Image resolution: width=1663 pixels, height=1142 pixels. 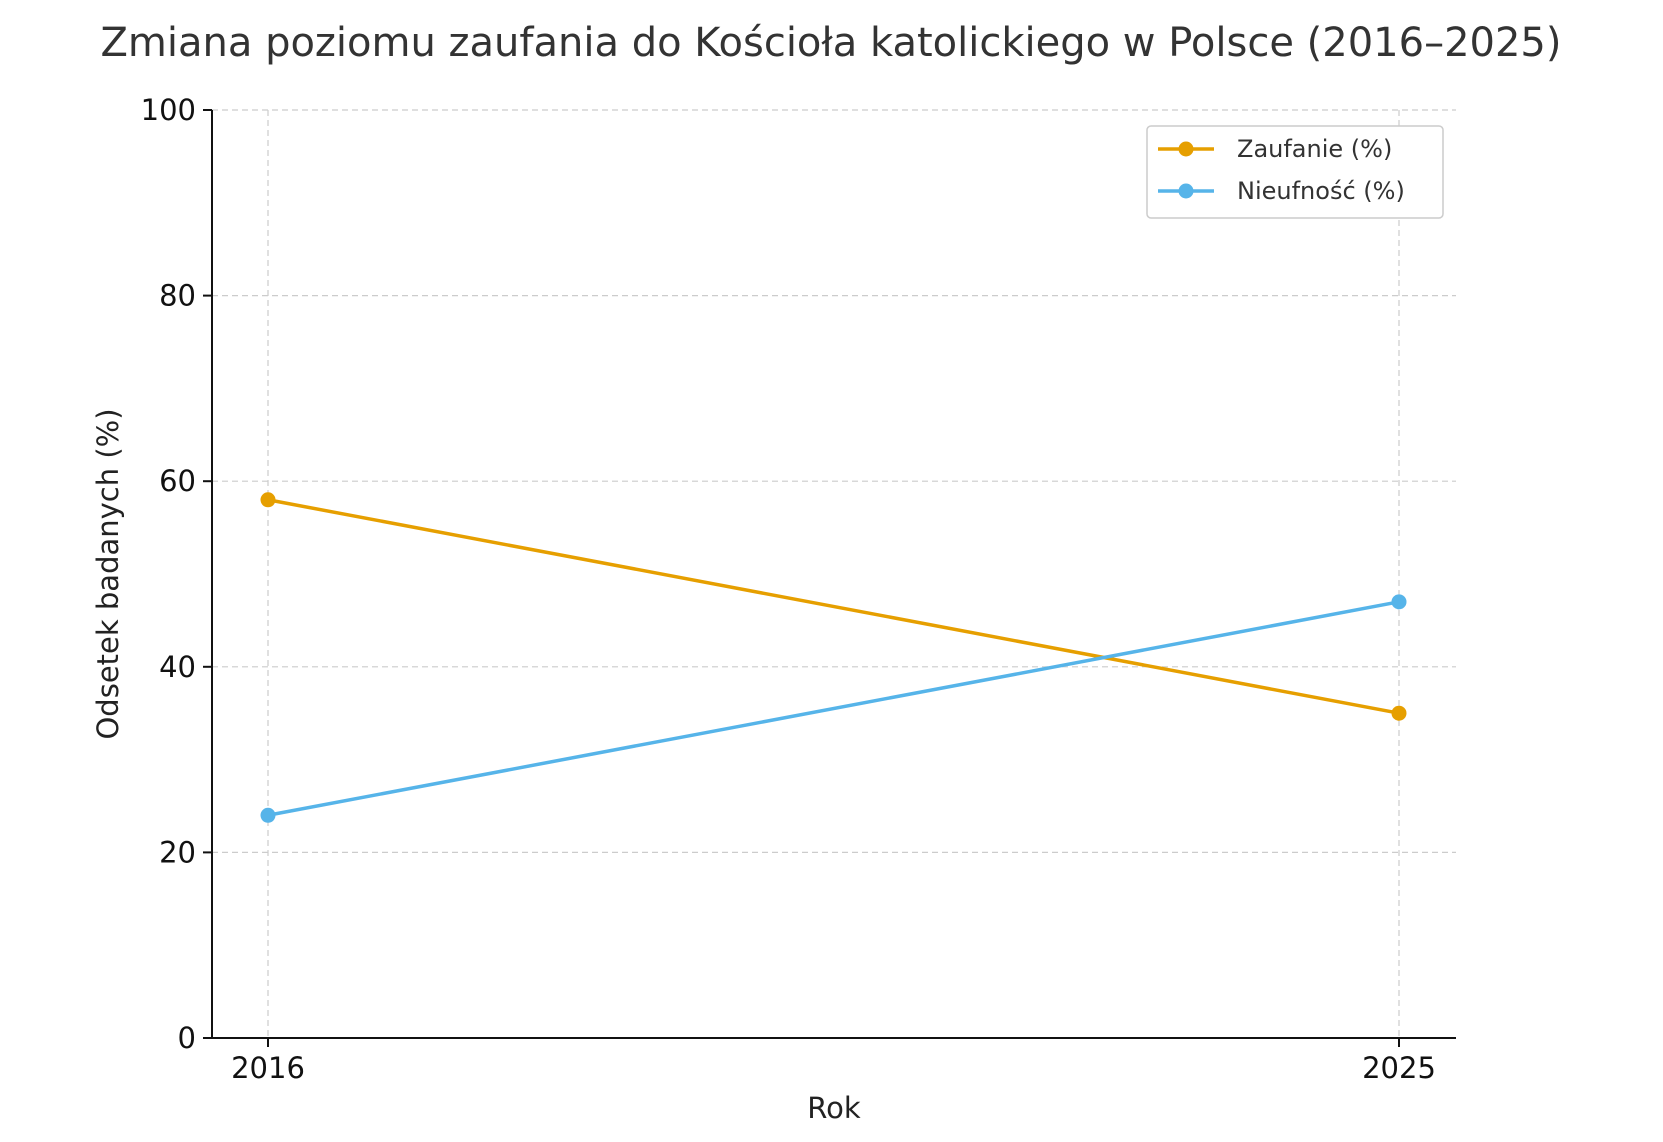 What do you see at coordinates (177, 296) in the screenshot?
I see `y-tick-label: 80` at bounding box center [177, 296].